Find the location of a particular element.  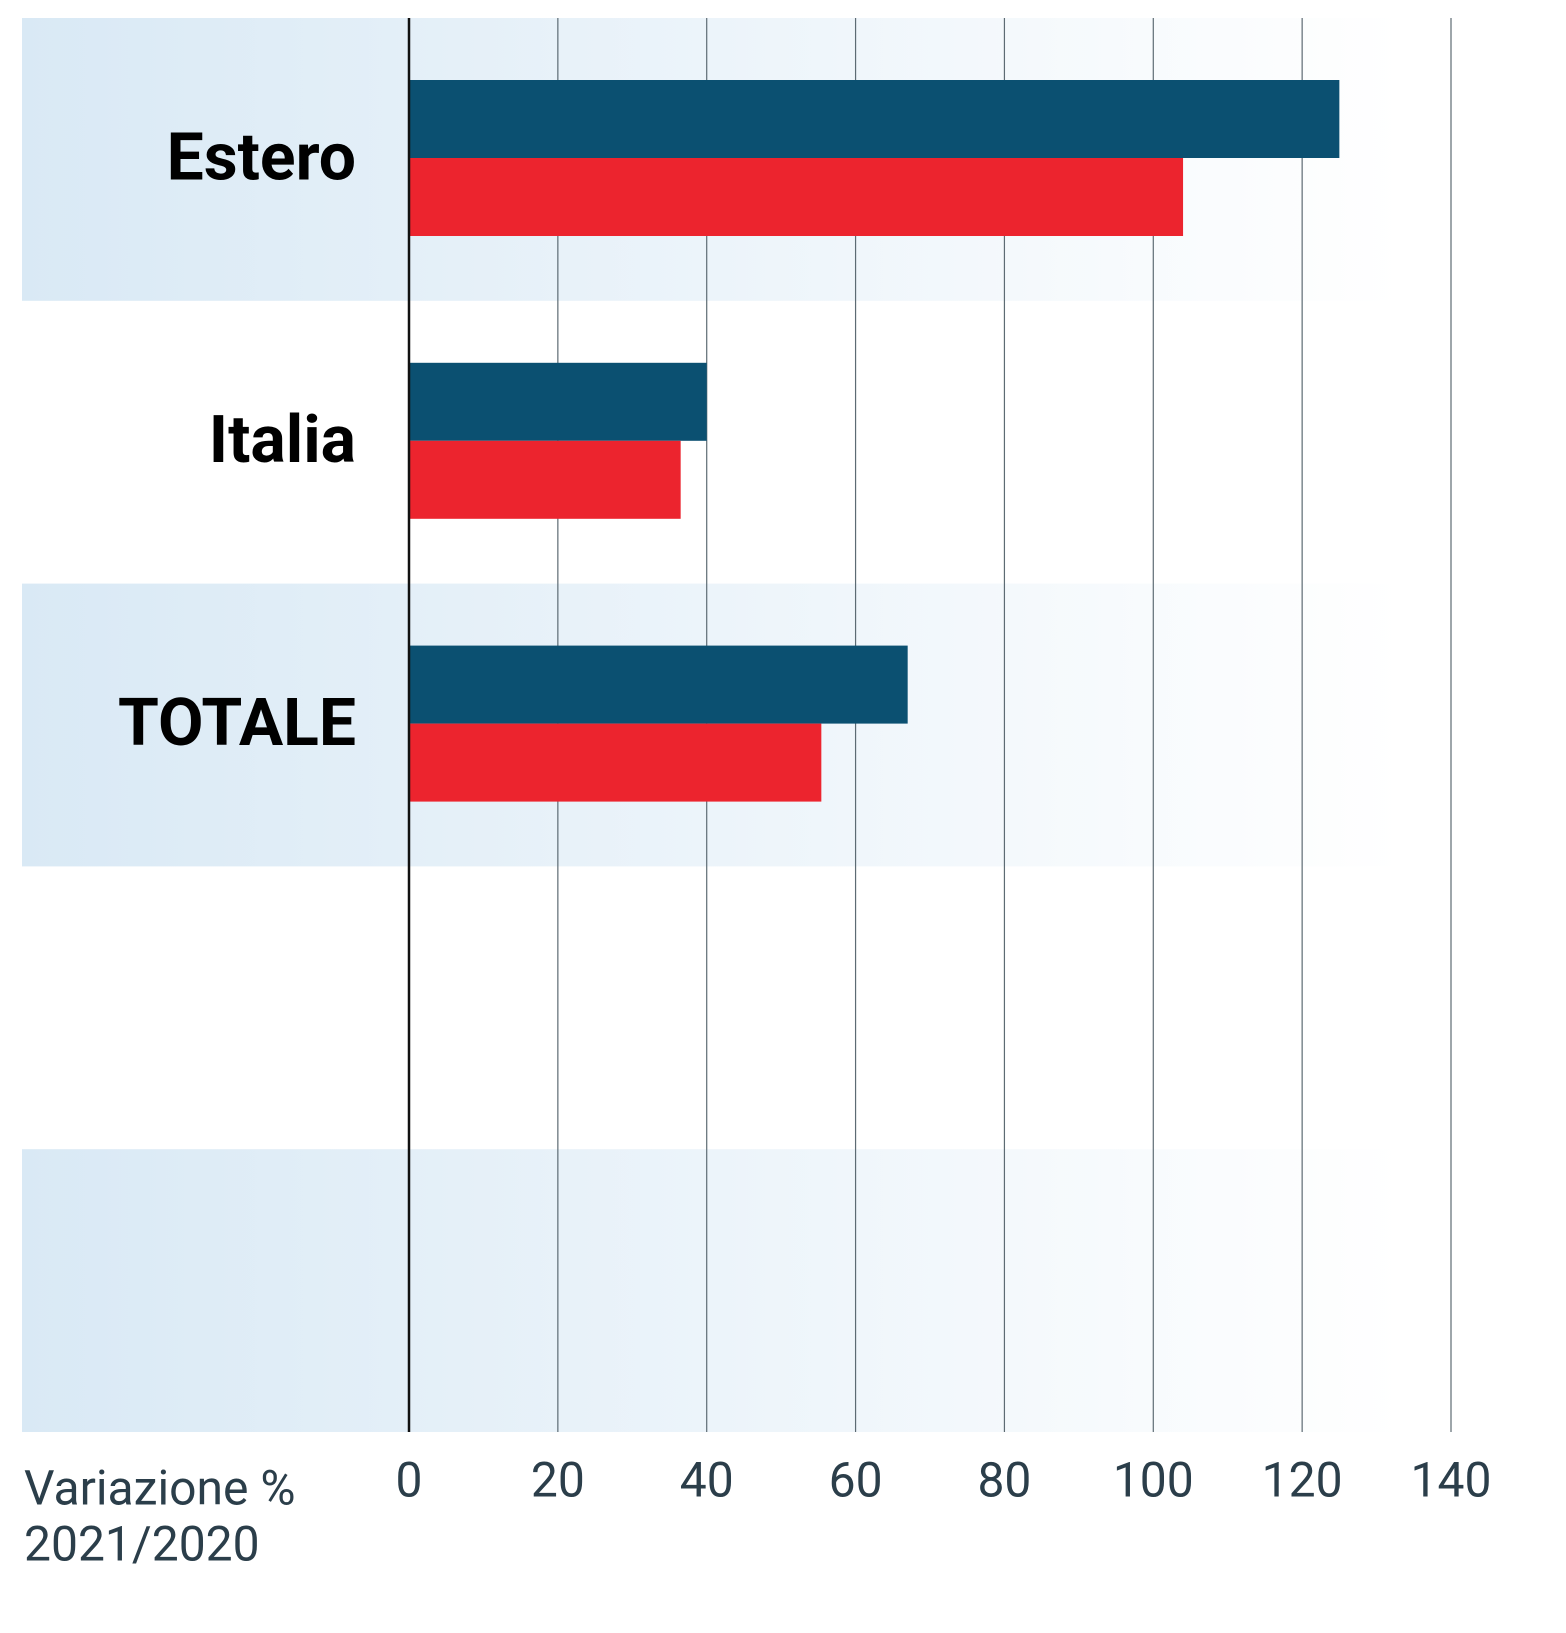

category-label: Italia is located at coordinates (282, 440).